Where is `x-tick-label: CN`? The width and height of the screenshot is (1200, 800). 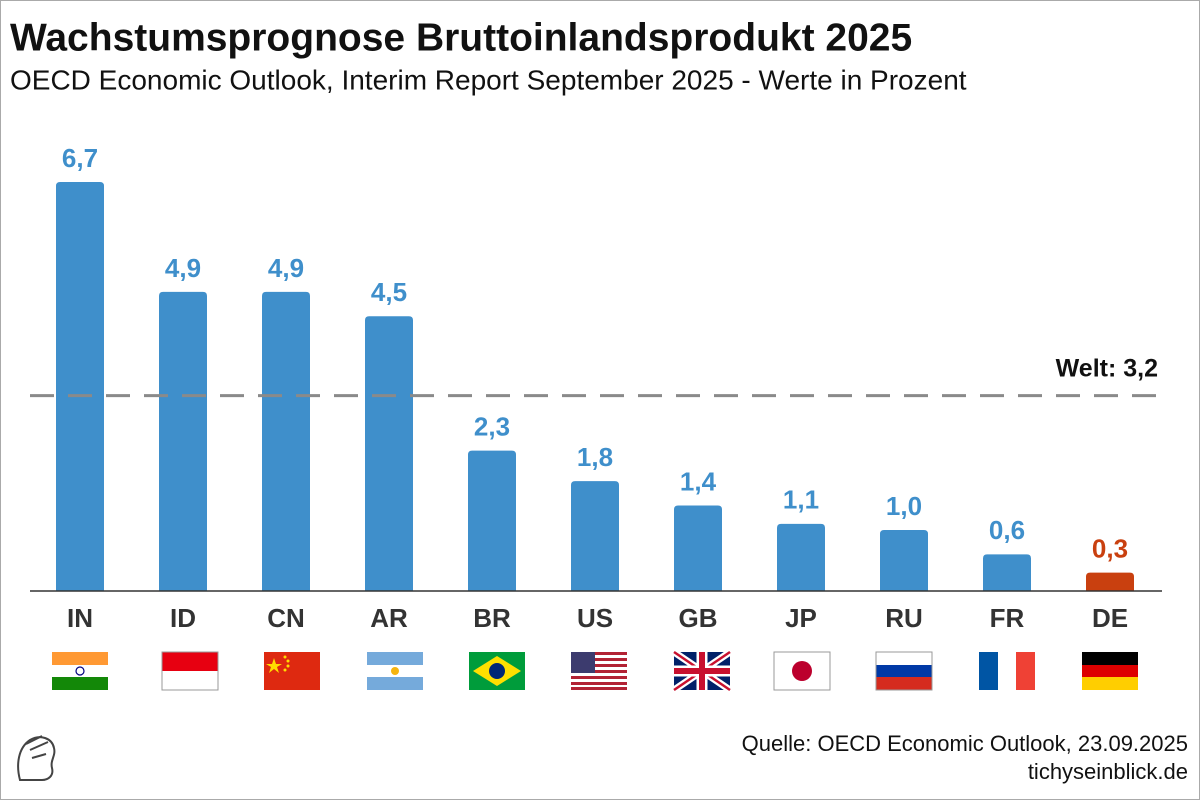 x-tick-label: CN is located at coordinates (286, 618).